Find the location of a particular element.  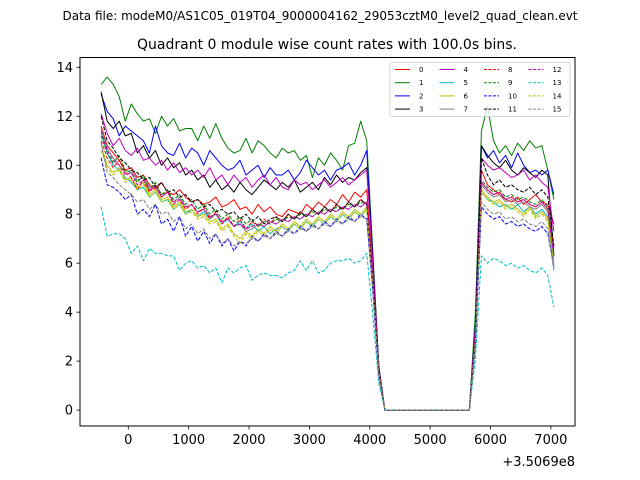

x-tick-label: 7000 is located at coordinates (550, 440).